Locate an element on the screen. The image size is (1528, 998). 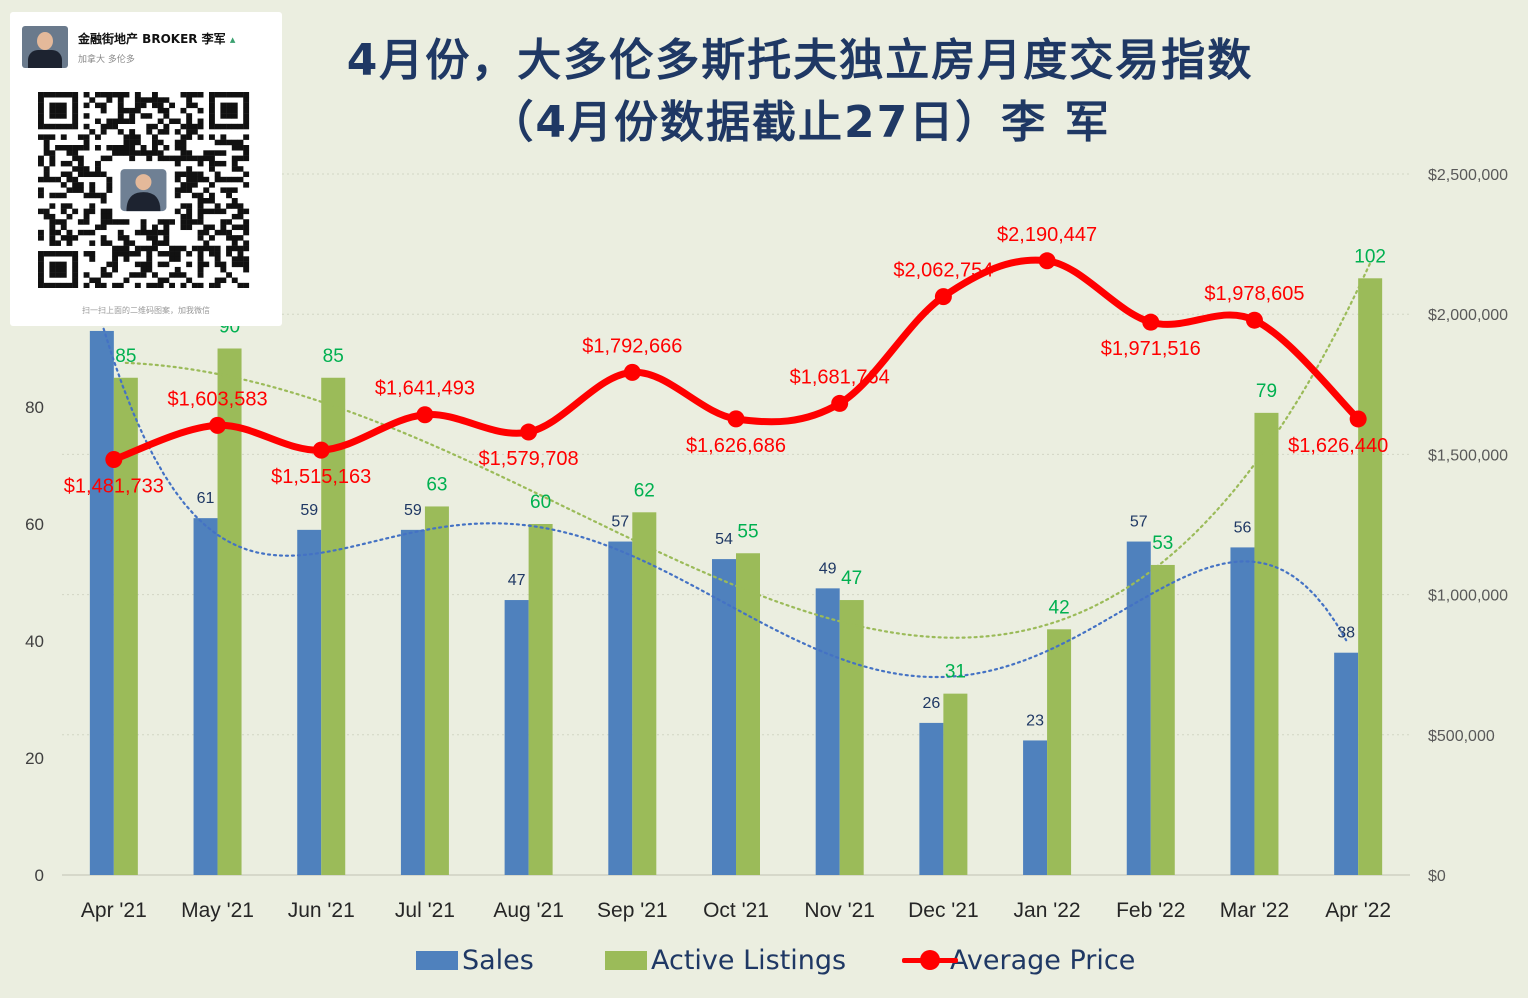
chart-title-line-1: 4月份，大多伦多斯托夫独立房月度交易指数 is located at coordinates (800, 60).